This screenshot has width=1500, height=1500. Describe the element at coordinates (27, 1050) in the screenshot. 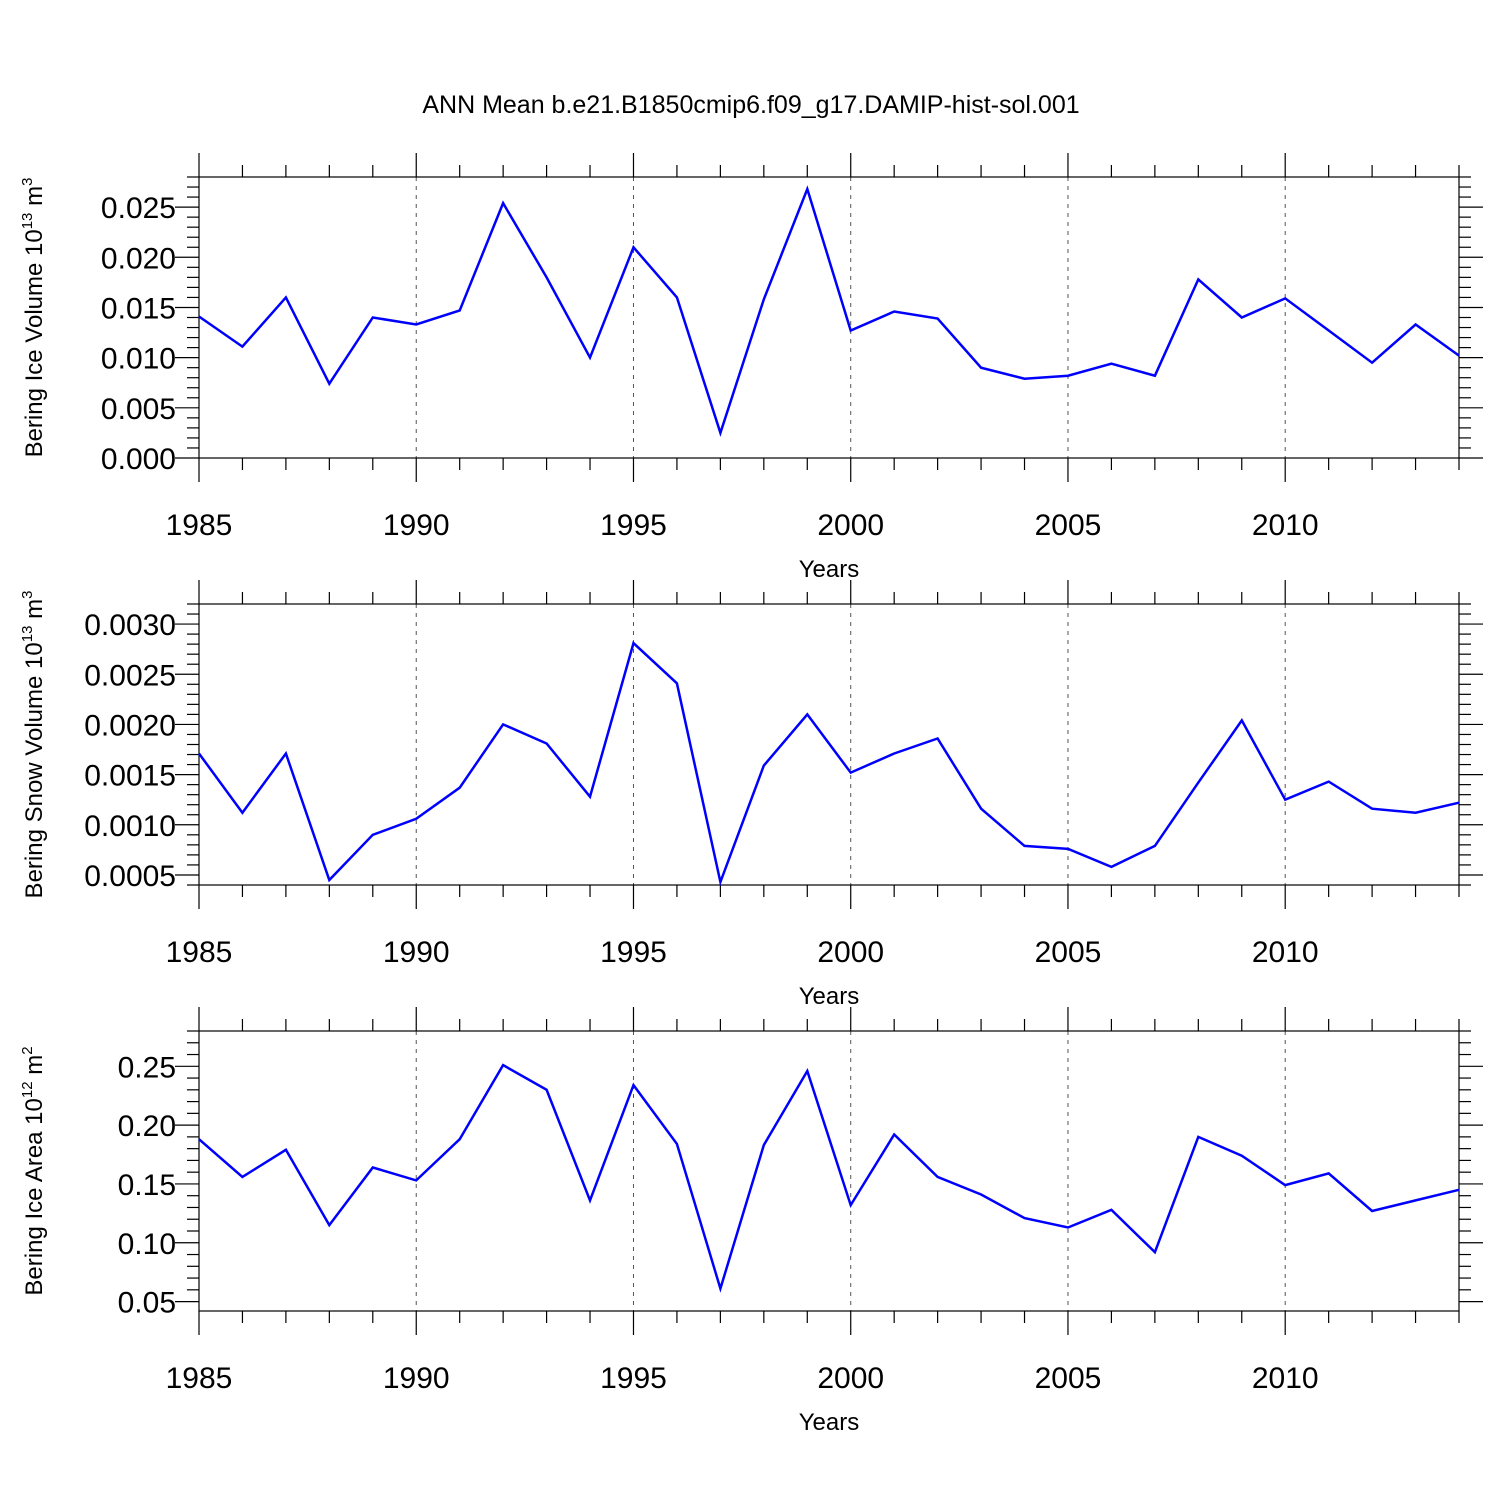

I see `y-axis-label-unit-exp: 2` at that location.